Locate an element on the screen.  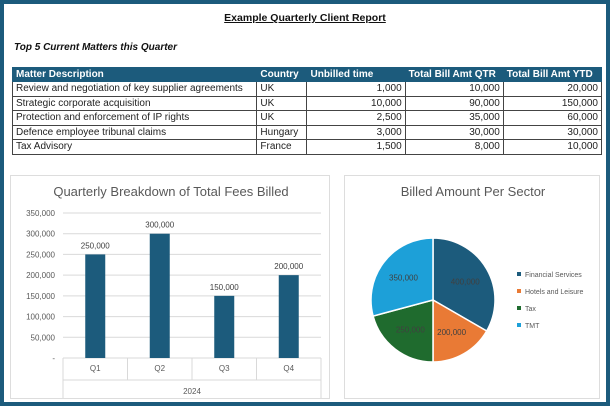
y-tick-label: 100,000 is located at coordinates (40, 317).